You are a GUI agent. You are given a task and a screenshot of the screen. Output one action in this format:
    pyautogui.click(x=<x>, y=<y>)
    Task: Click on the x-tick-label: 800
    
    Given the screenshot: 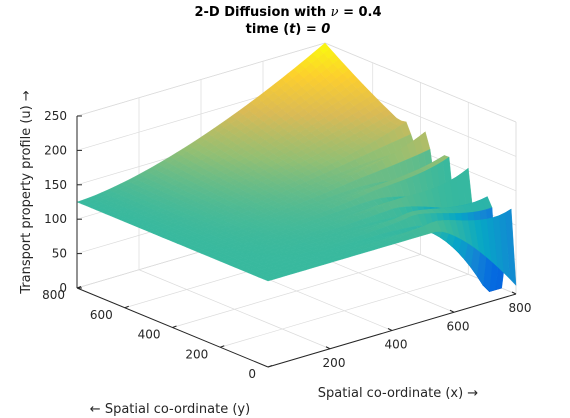 What is the action you would take?
    pyautogui.click(x=520, y=308)
    